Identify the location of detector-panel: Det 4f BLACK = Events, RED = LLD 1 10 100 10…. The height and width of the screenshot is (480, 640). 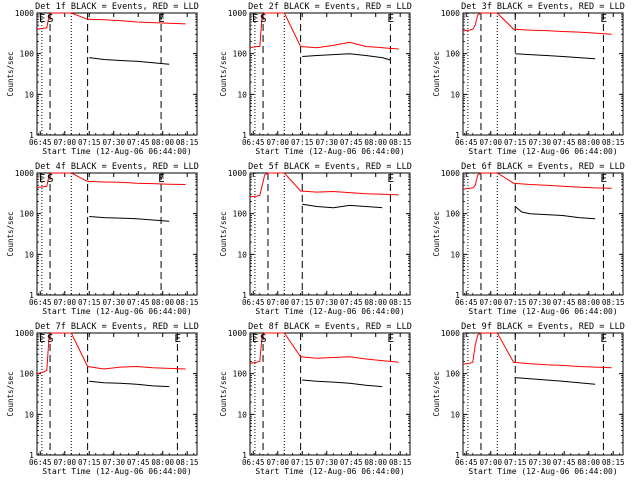
(102, 239).